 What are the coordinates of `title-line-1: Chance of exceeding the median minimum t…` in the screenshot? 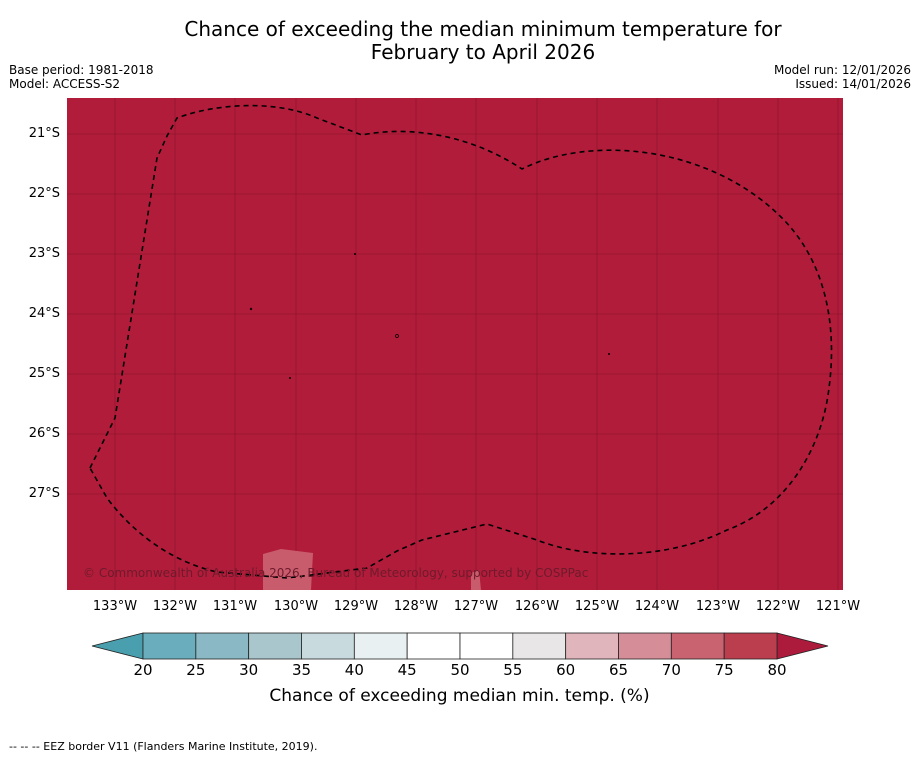 It's located at (483, 29).